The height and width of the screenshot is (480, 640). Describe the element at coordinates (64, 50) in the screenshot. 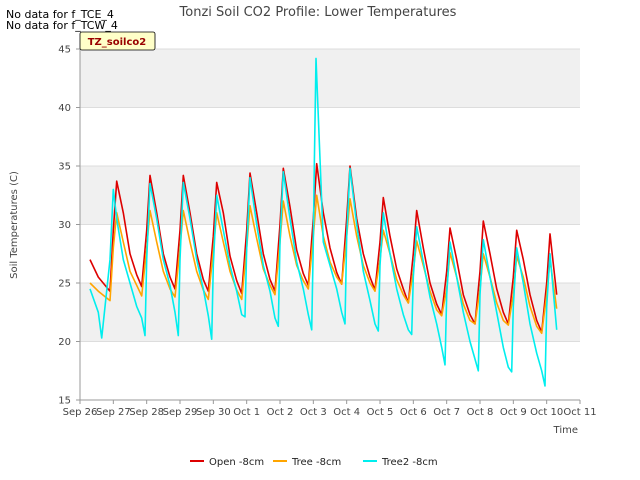

I see `y-tick-label: 45` at that location.